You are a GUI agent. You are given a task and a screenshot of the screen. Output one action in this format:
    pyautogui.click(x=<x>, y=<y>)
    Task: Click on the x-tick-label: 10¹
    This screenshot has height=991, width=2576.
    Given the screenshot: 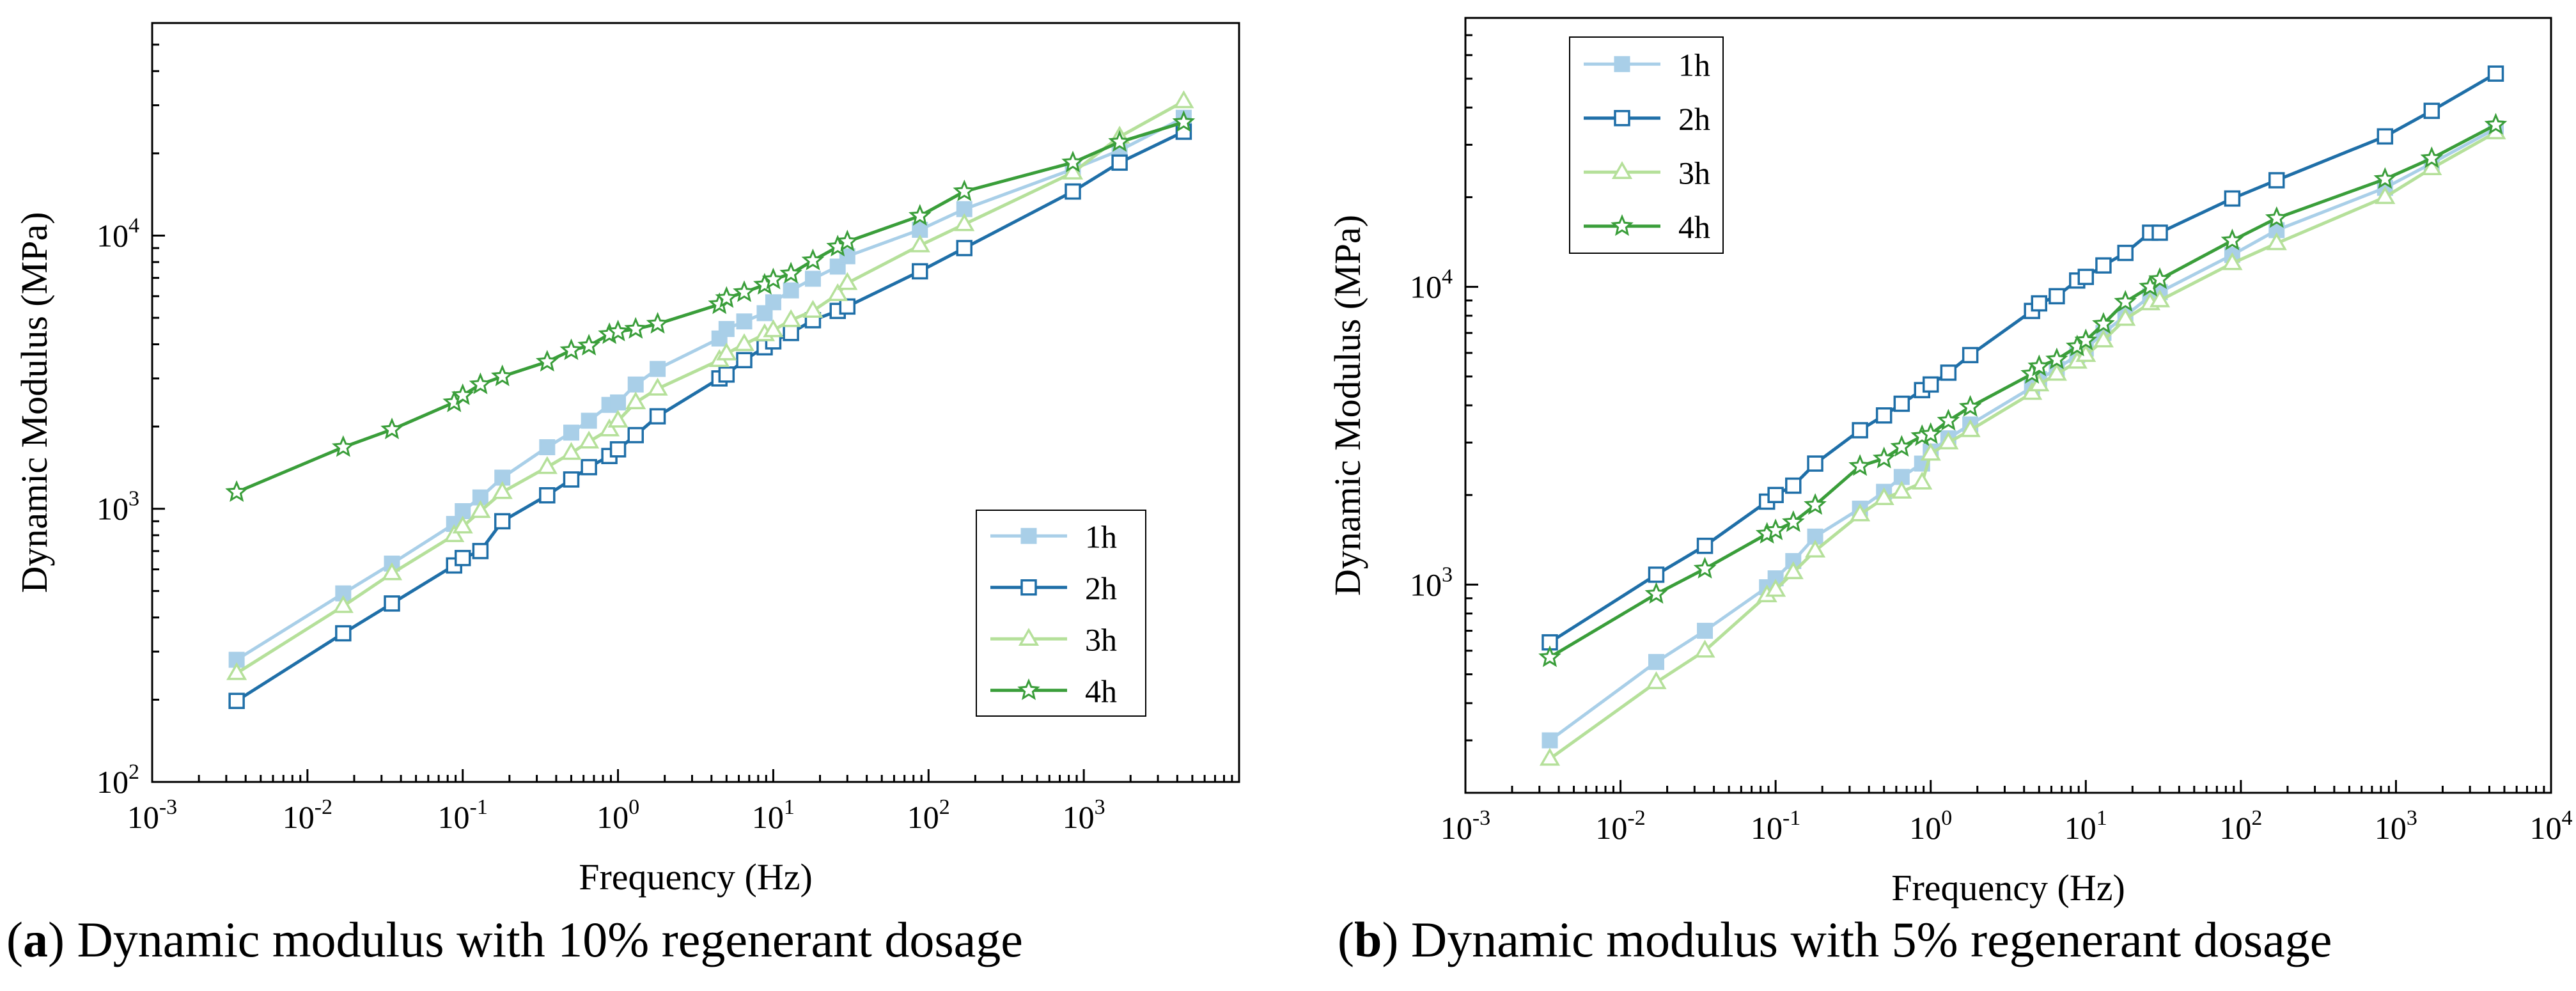 What is the action you would take?
    pyautogui.click(x=2086, y=826)
    